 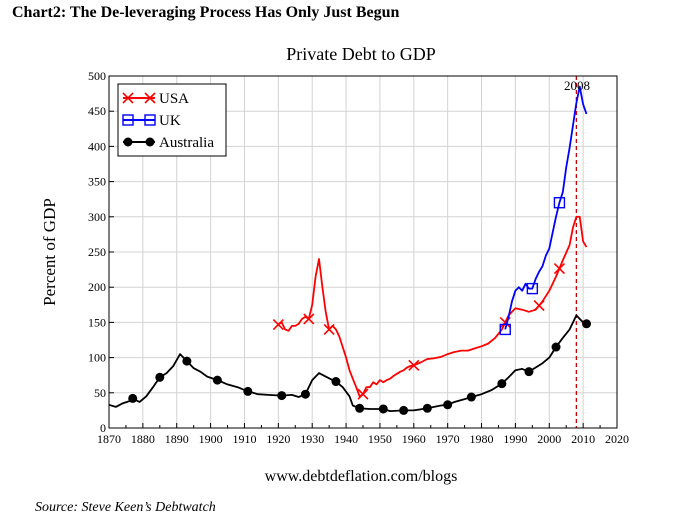 What do you see at coordinates (97, 322) in the screenshot?
I see `y-tick-label: 150` at bounding box center [97, 322].